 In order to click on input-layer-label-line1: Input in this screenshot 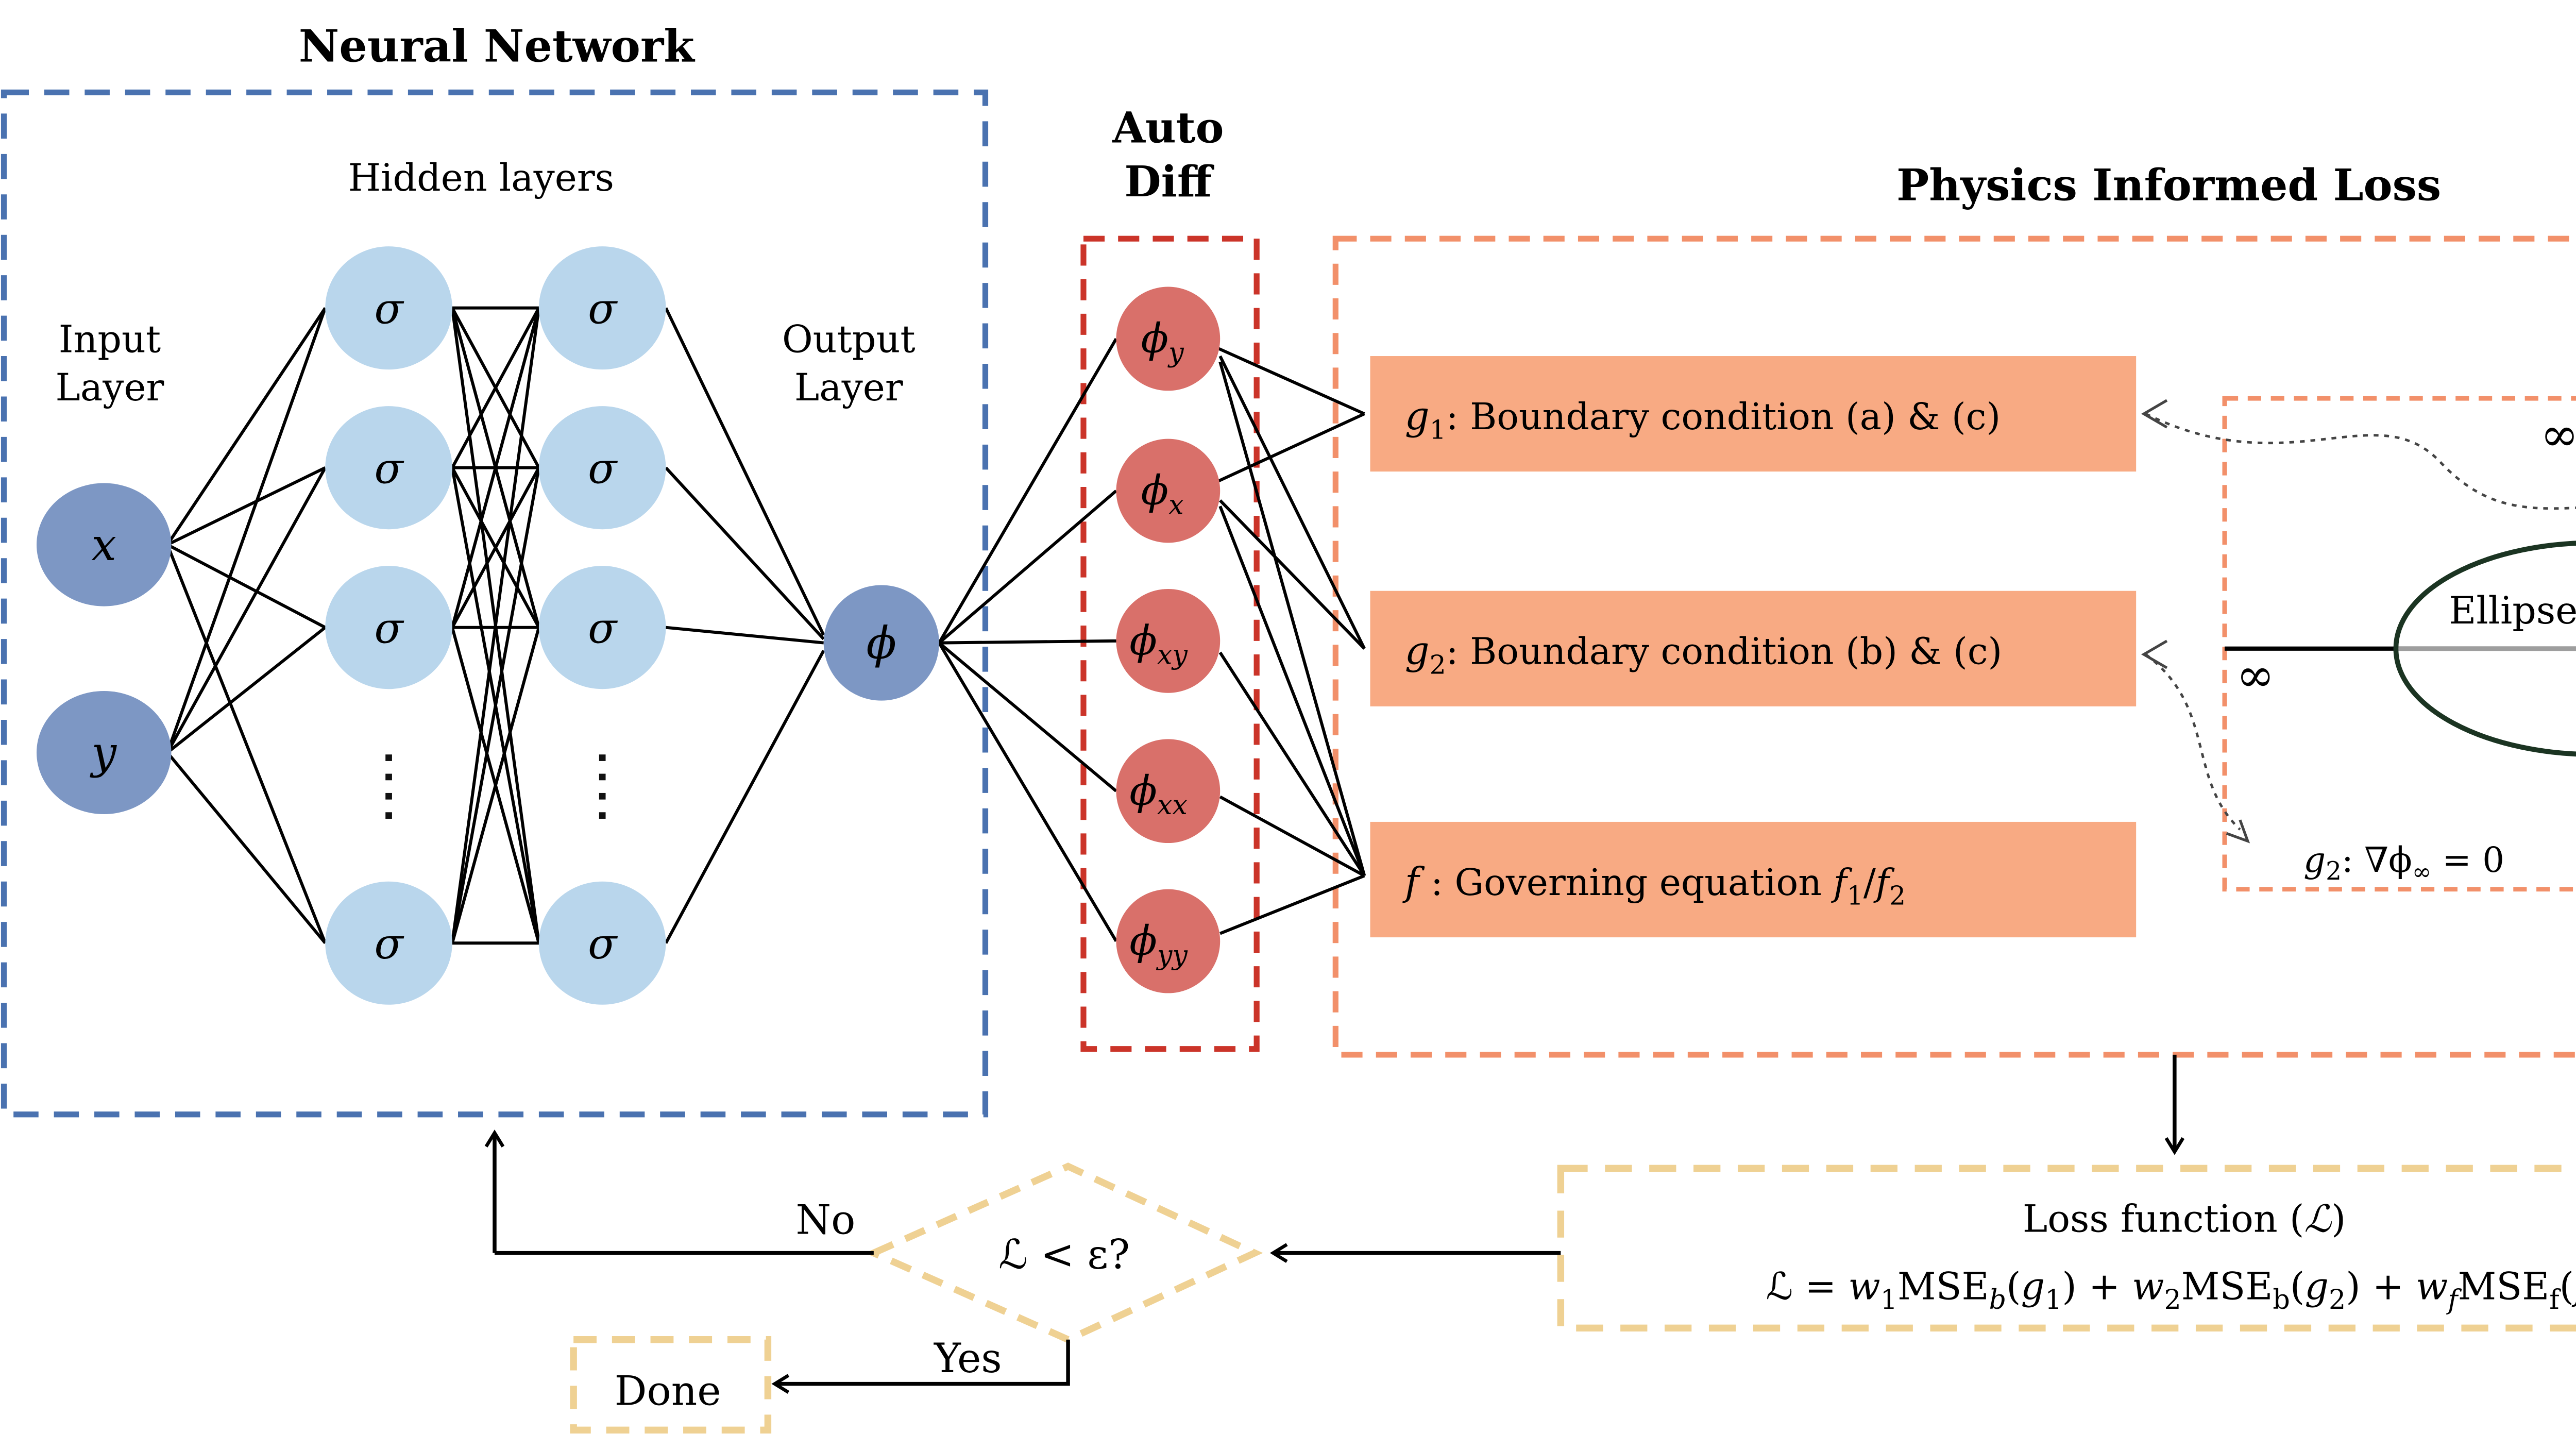, I will do `click(110, 340)`.